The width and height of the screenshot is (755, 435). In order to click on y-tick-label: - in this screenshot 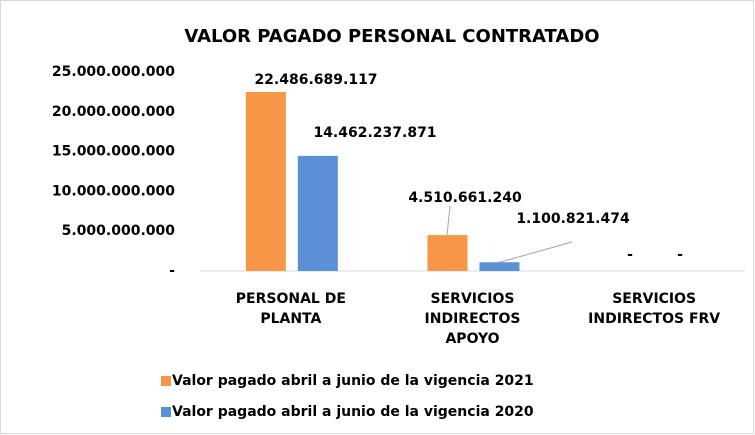, I will do `click(172, 271)`.